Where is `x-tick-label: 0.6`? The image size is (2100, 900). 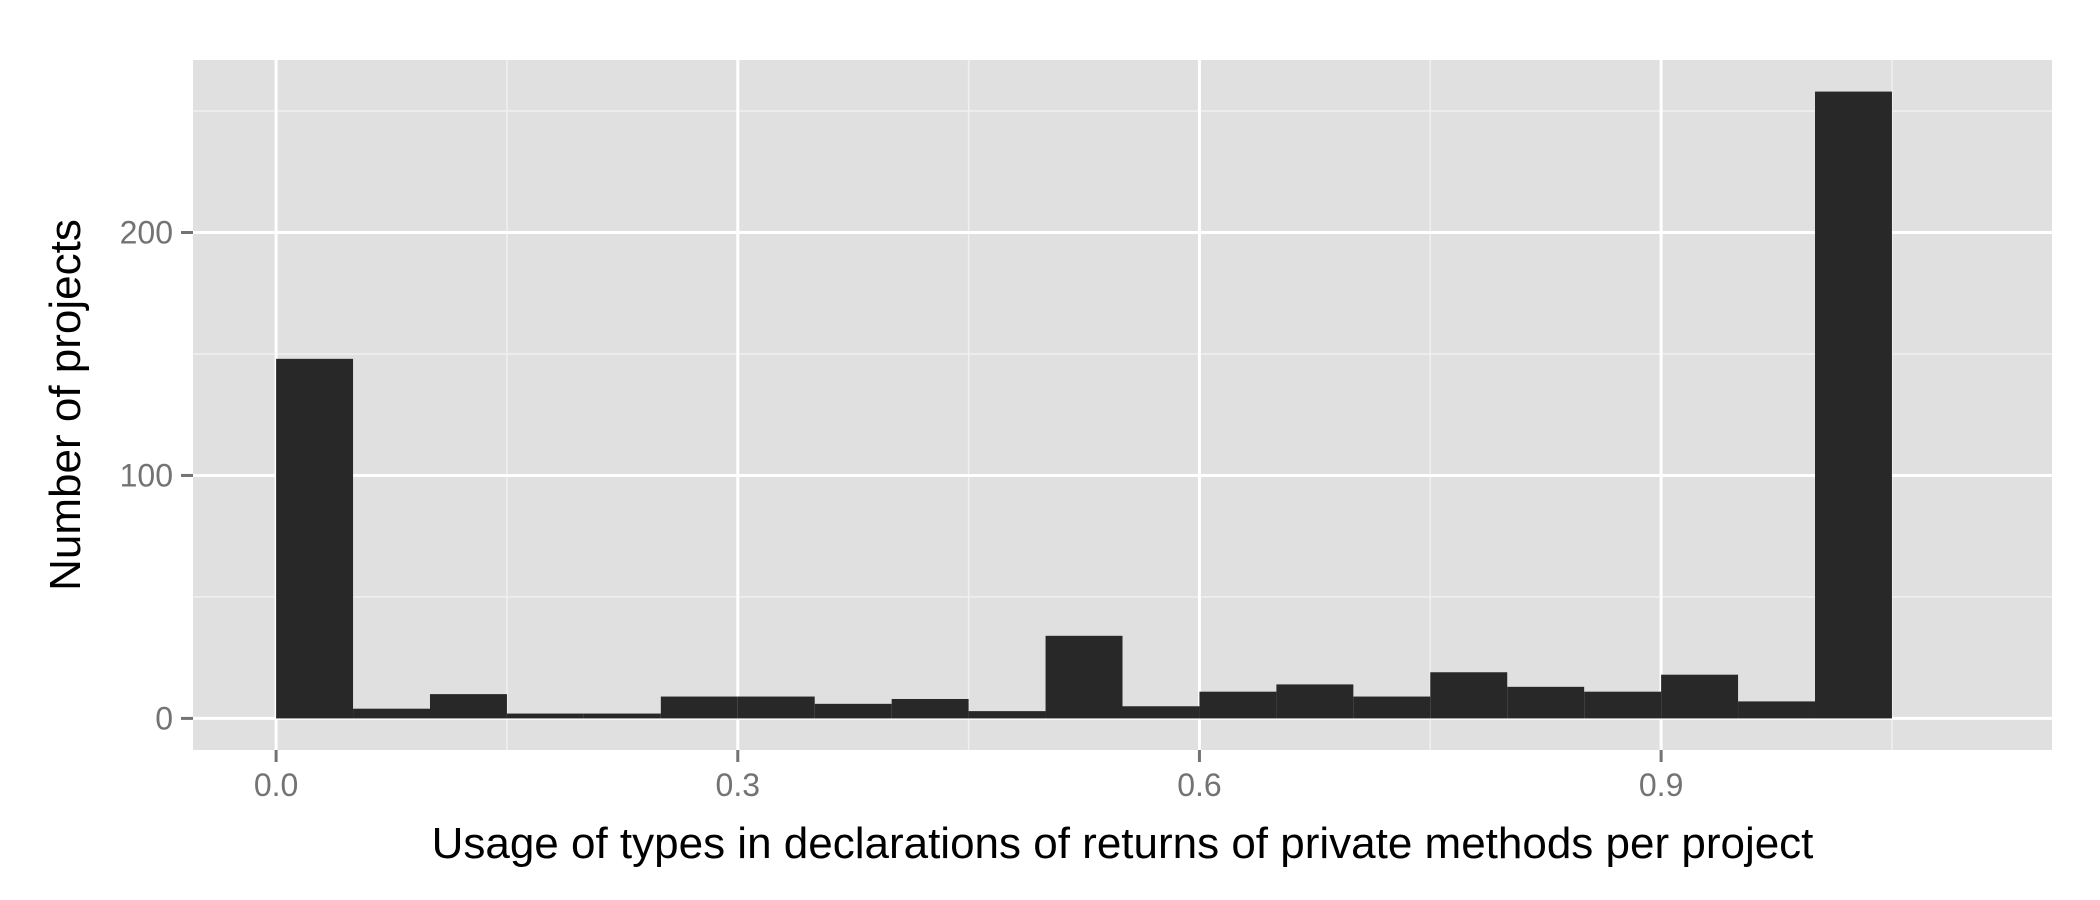 x-tick-label: 0.6 is located at coordinates (1199, 785).